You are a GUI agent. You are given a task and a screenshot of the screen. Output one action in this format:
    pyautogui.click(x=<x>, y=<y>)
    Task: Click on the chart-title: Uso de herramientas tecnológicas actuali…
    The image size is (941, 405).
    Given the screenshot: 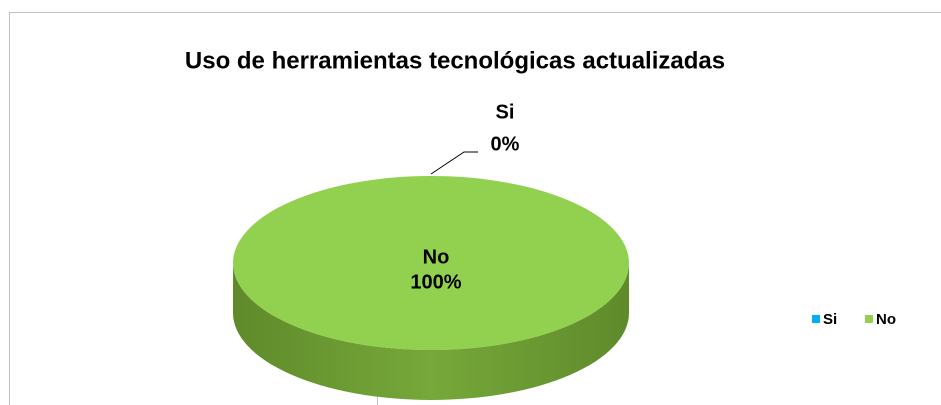 What is the action you would take?
    pyautogui.click(x=455, y=60)
    